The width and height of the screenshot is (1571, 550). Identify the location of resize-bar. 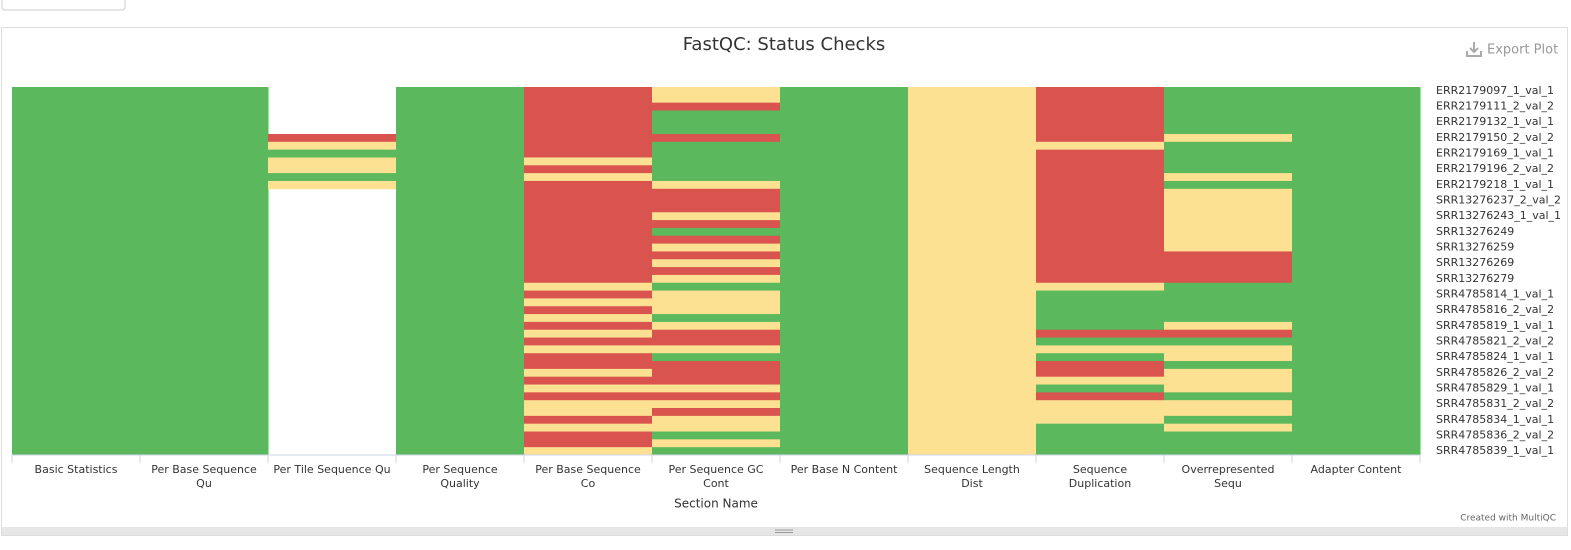
(784, 531).